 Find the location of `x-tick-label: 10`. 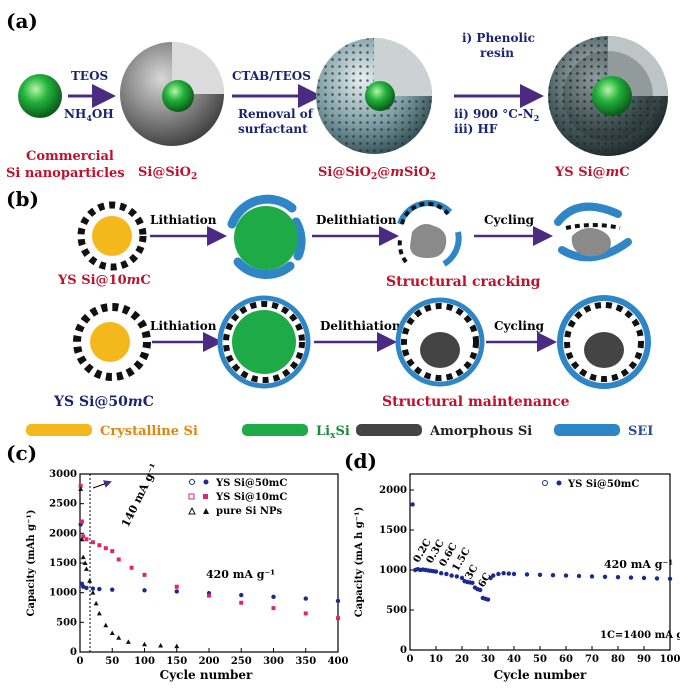

x-tick-label: 10 is located at coordinates (436, 659).